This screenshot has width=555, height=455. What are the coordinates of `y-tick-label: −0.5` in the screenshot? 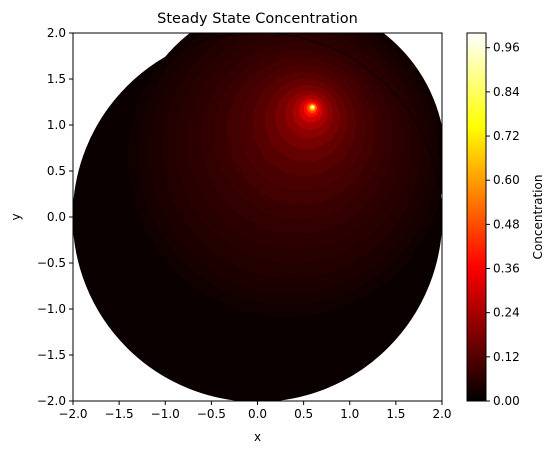 It's located at (51, 263).